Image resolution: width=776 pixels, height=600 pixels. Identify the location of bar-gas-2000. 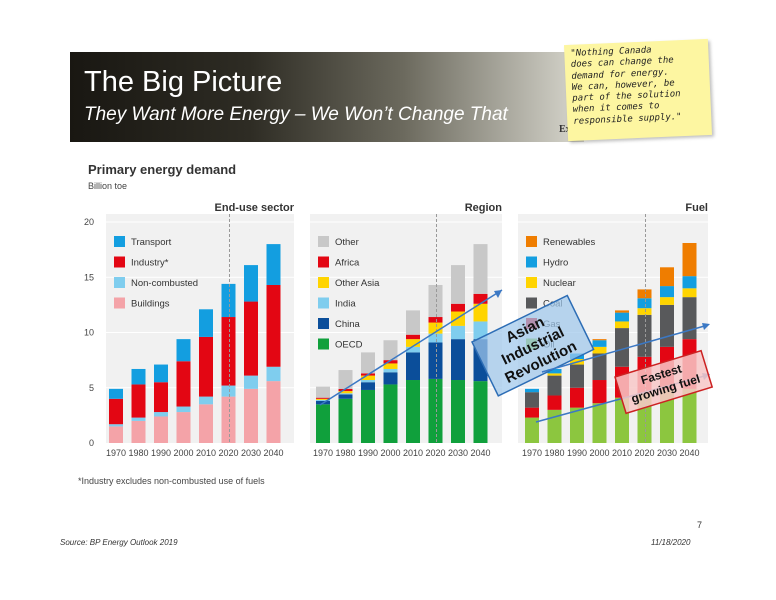
(599, 392).